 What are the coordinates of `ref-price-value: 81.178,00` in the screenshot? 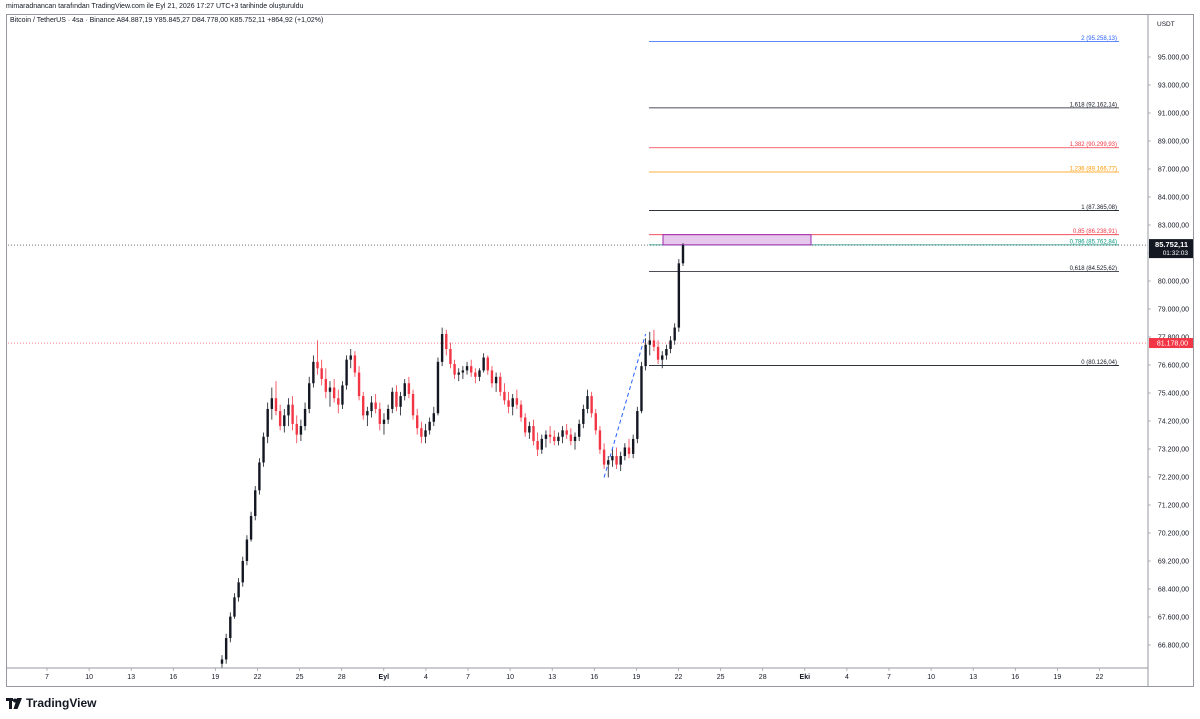 It's located at (1172, 344).